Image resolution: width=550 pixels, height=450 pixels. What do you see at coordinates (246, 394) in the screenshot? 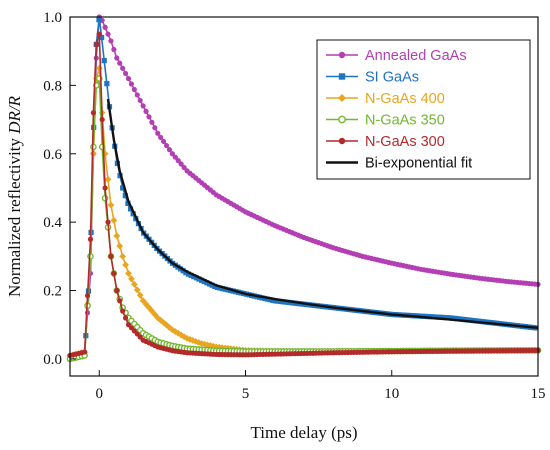
I see `x-tick-label: 5` at bounding box center [246, 394].